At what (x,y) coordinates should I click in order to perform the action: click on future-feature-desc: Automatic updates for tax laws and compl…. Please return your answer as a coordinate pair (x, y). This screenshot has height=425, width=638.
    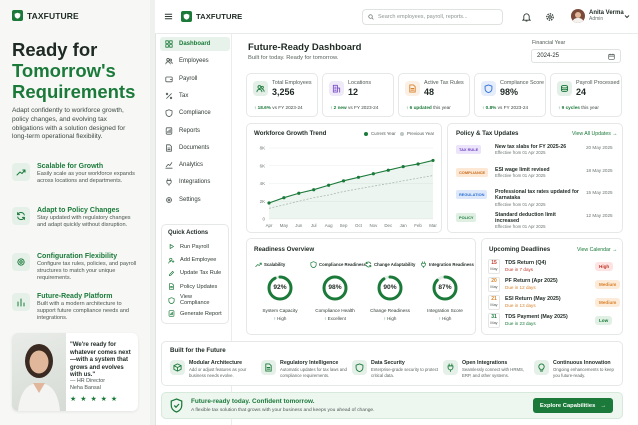
    Looking at the image, I should click on (313, 372).